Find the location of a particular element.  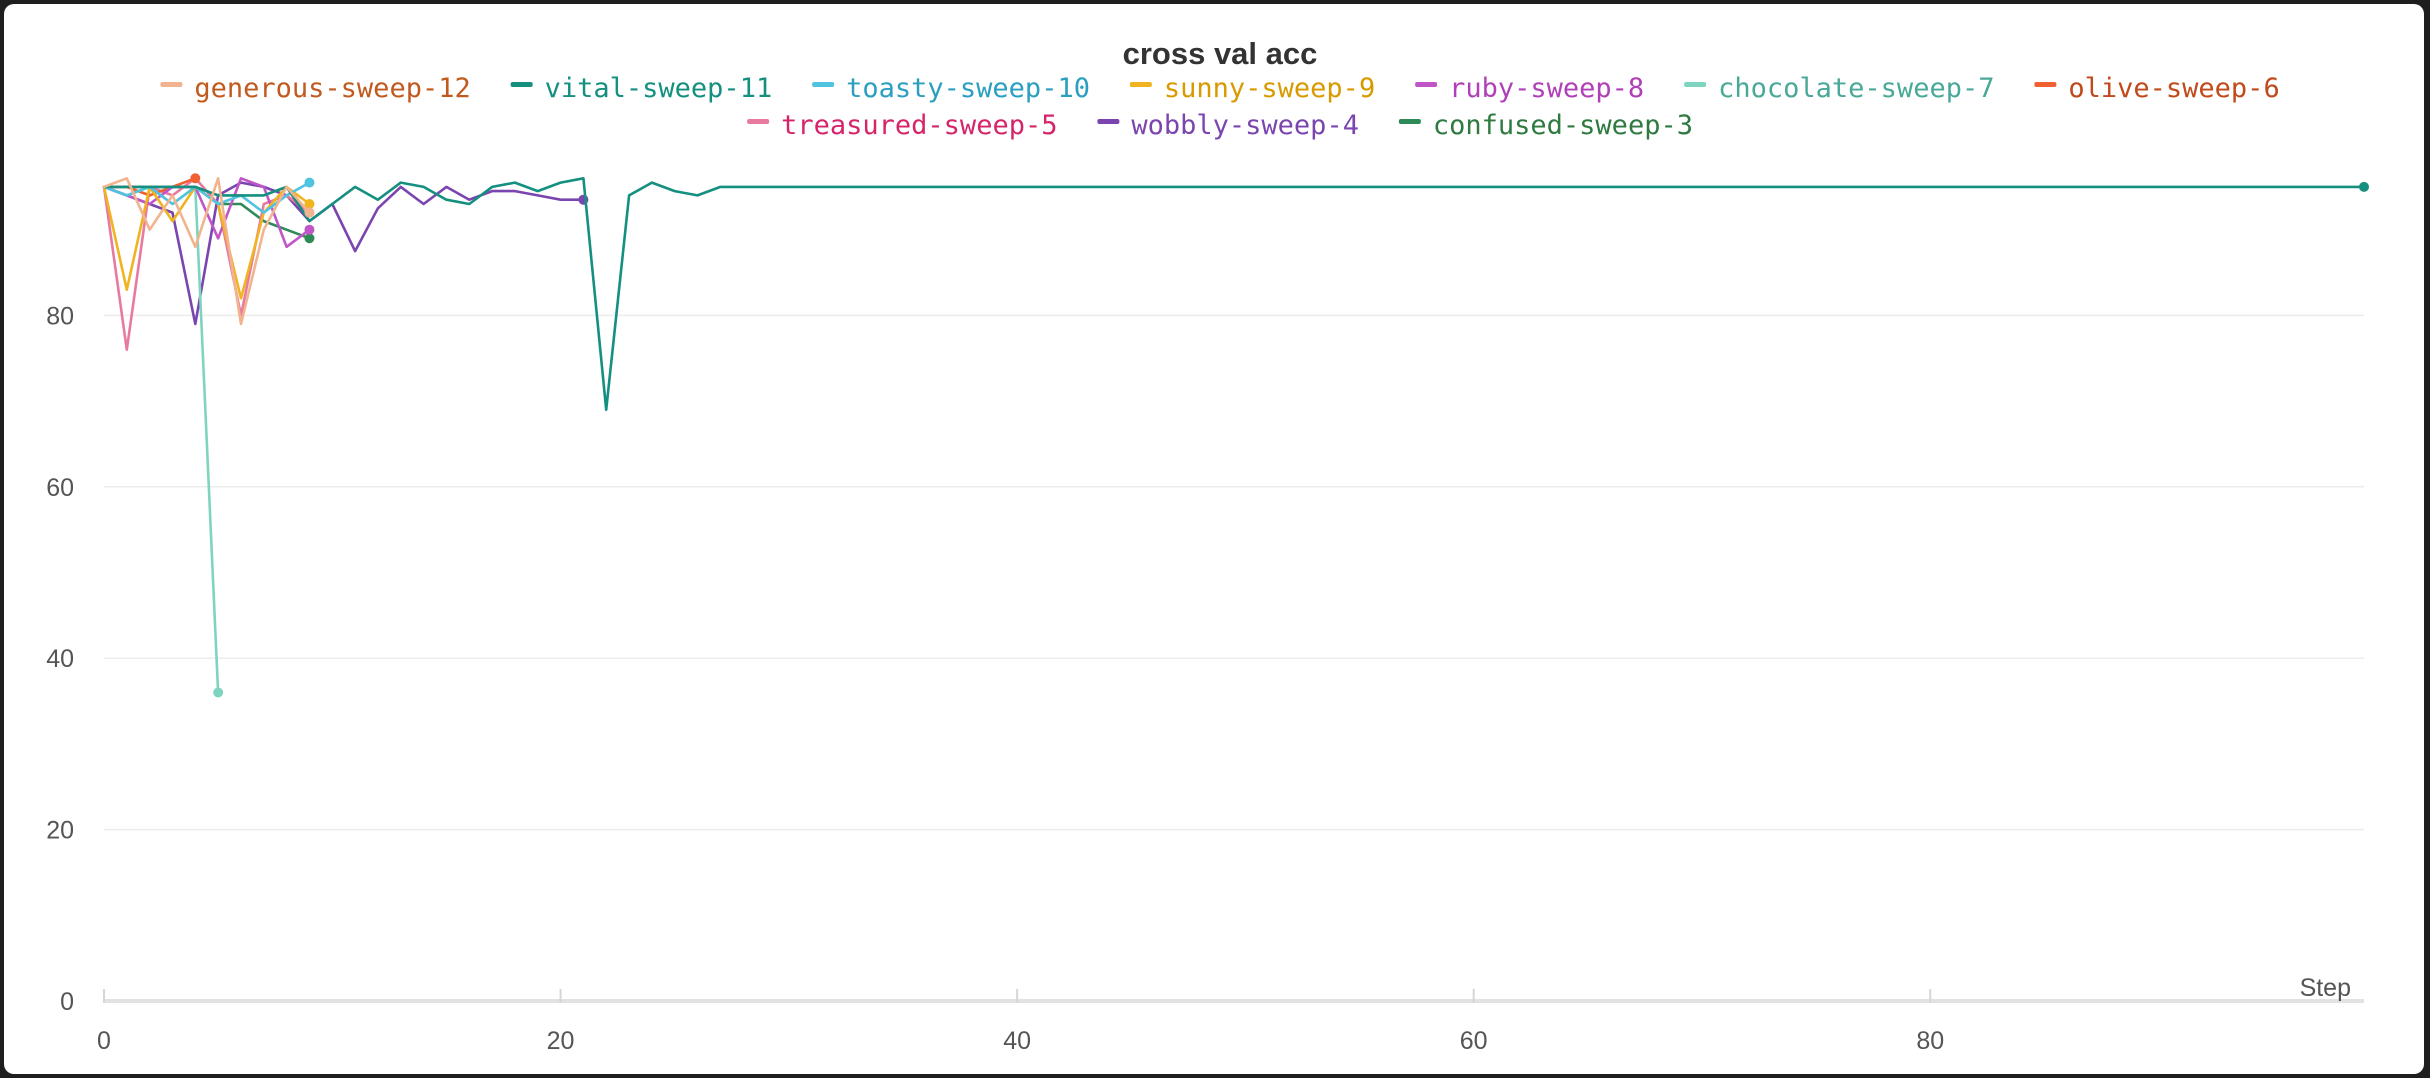

x-tick-label: 40 is located at coordinates (1017, 1041).